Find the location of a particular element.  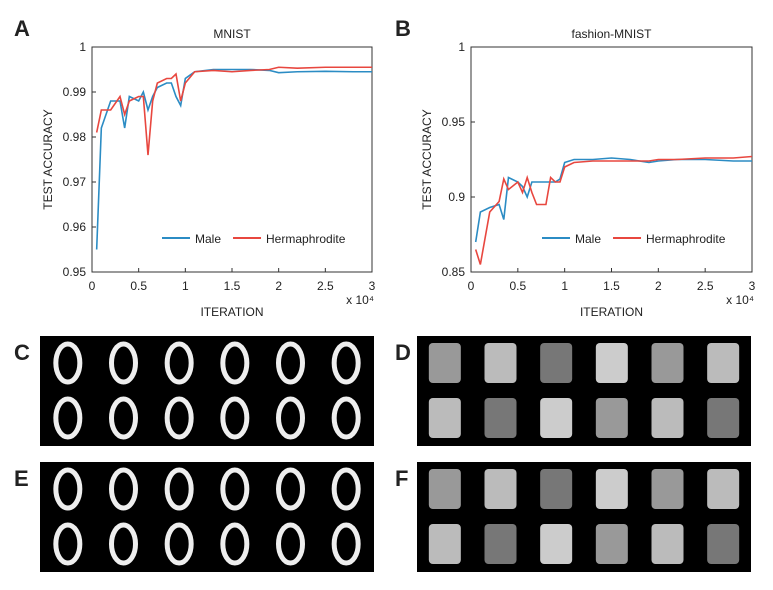

panel-label: B is located at coordinates (403, 28).